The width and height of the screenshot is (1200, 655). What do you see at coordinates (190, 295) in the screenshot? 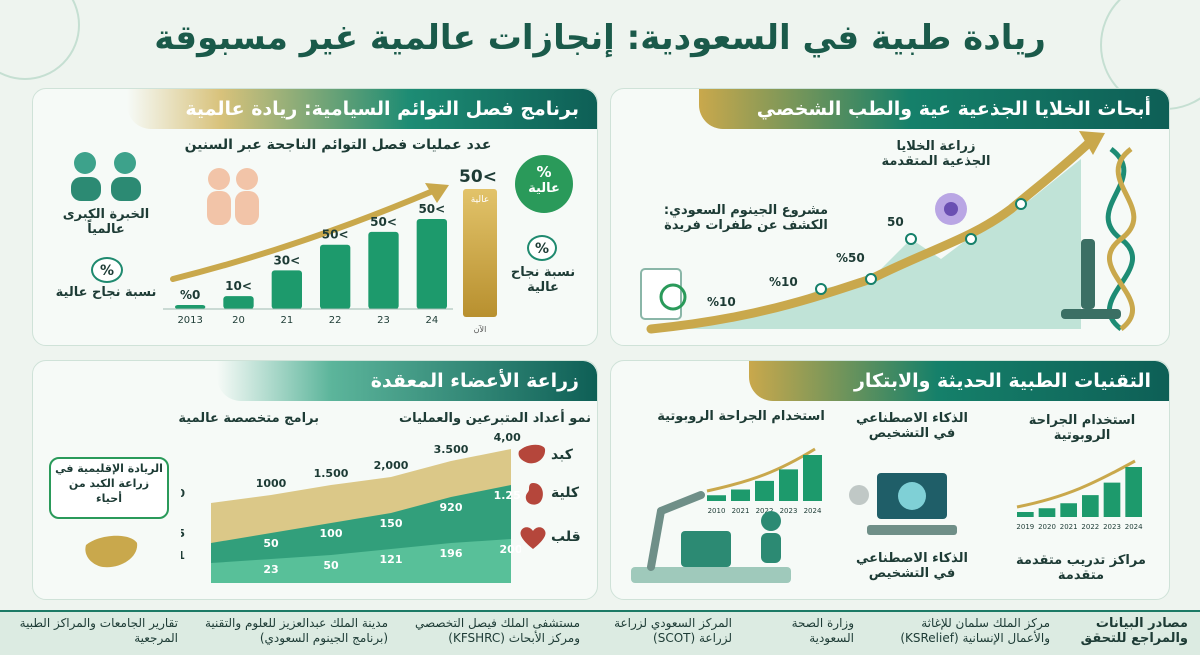
I see `twins-bar-label: %0` at bounding box center [190, 295].